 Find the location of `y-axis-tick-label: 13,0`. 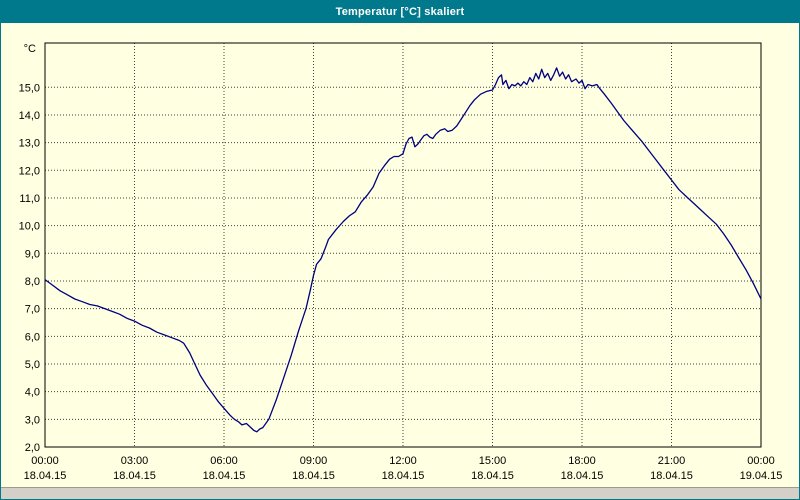

y-axis-tick-label: 13,0 is located at coordinates (29, 144).